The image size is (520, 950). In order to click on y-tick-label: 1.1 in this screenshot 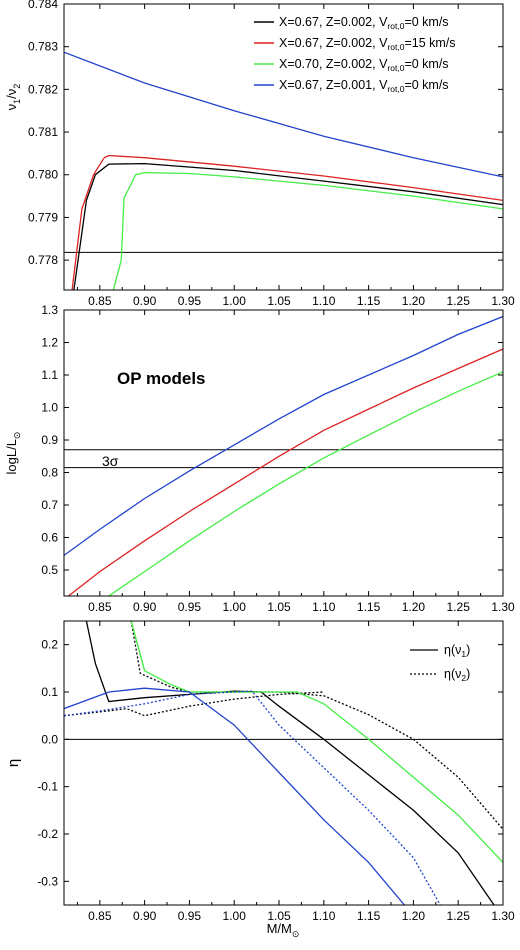, I will do `click(49, 375)`.